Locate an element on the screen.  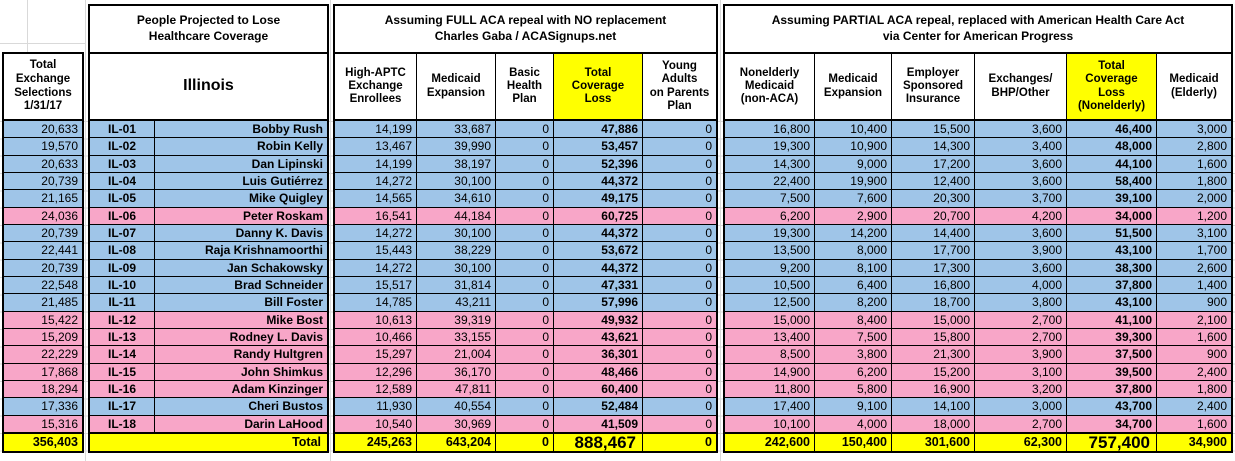
total-exchange-selections: 356,403 is located at coordinates (43, 442).